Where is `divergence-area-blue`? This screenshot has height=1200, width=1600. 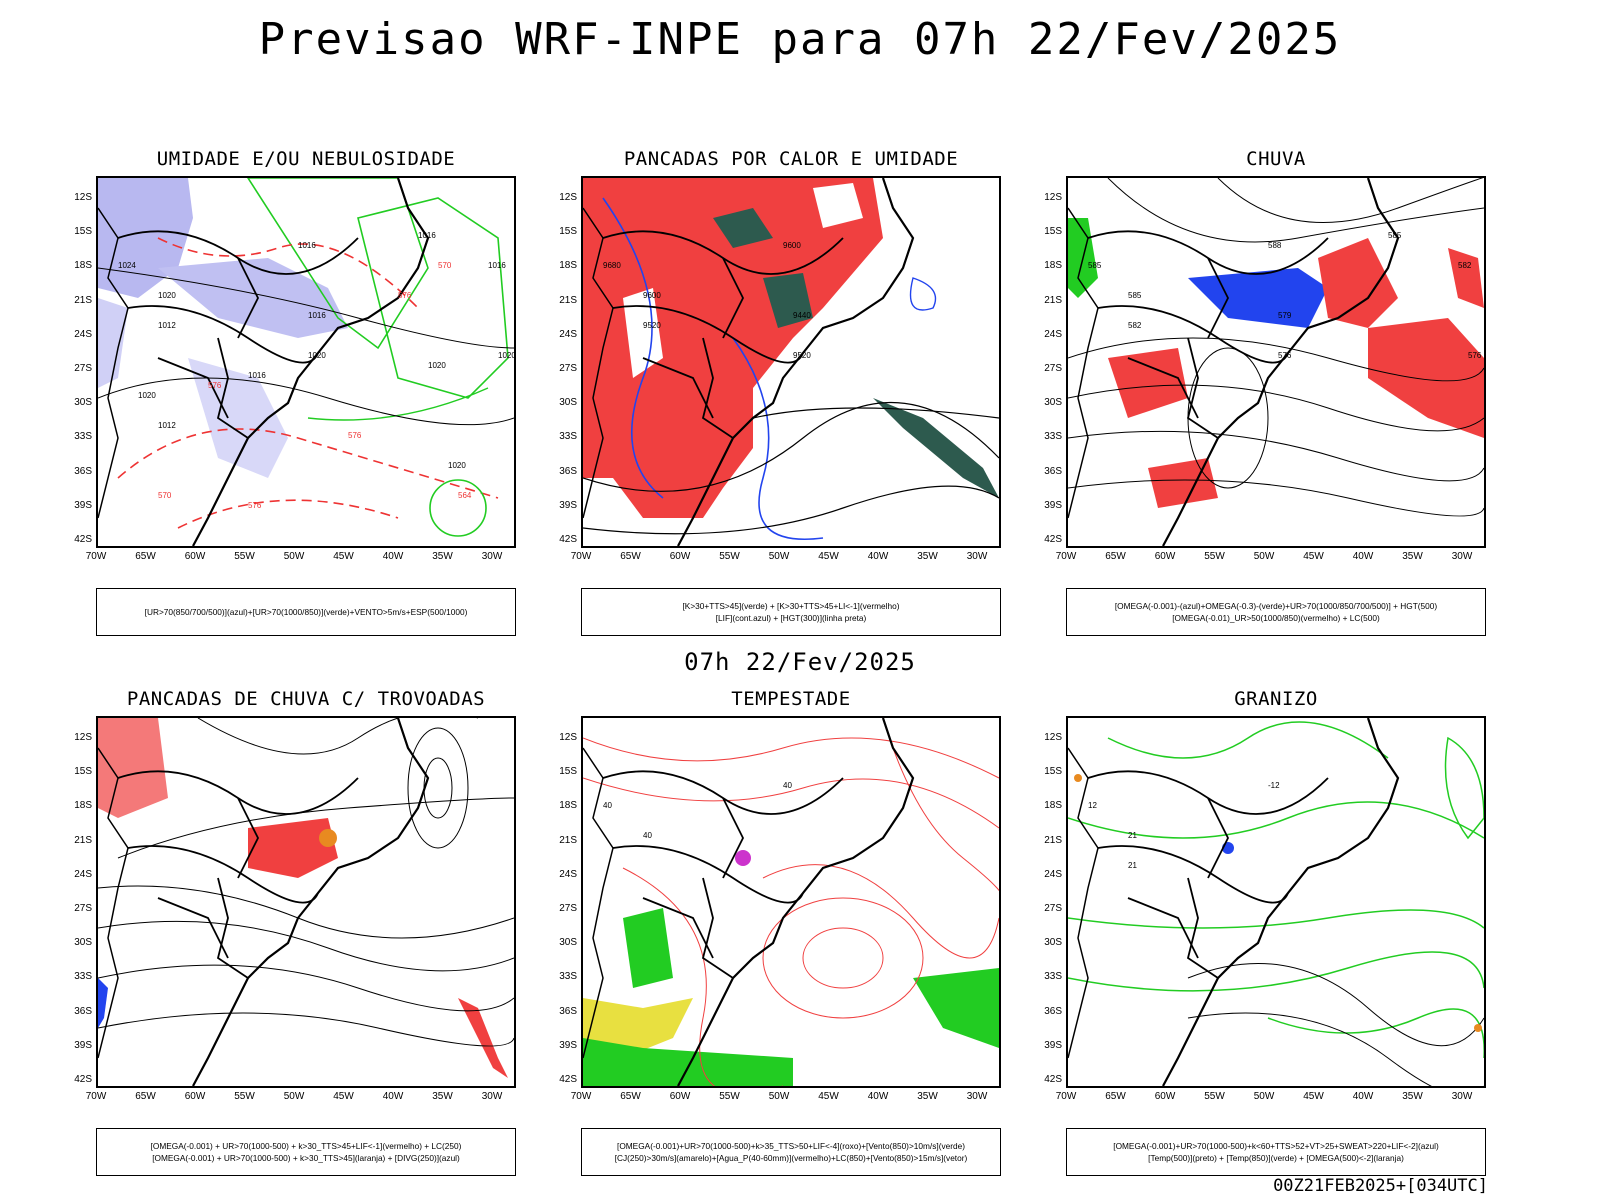 divergence-area-blue is located at coordinates (103, 1003).